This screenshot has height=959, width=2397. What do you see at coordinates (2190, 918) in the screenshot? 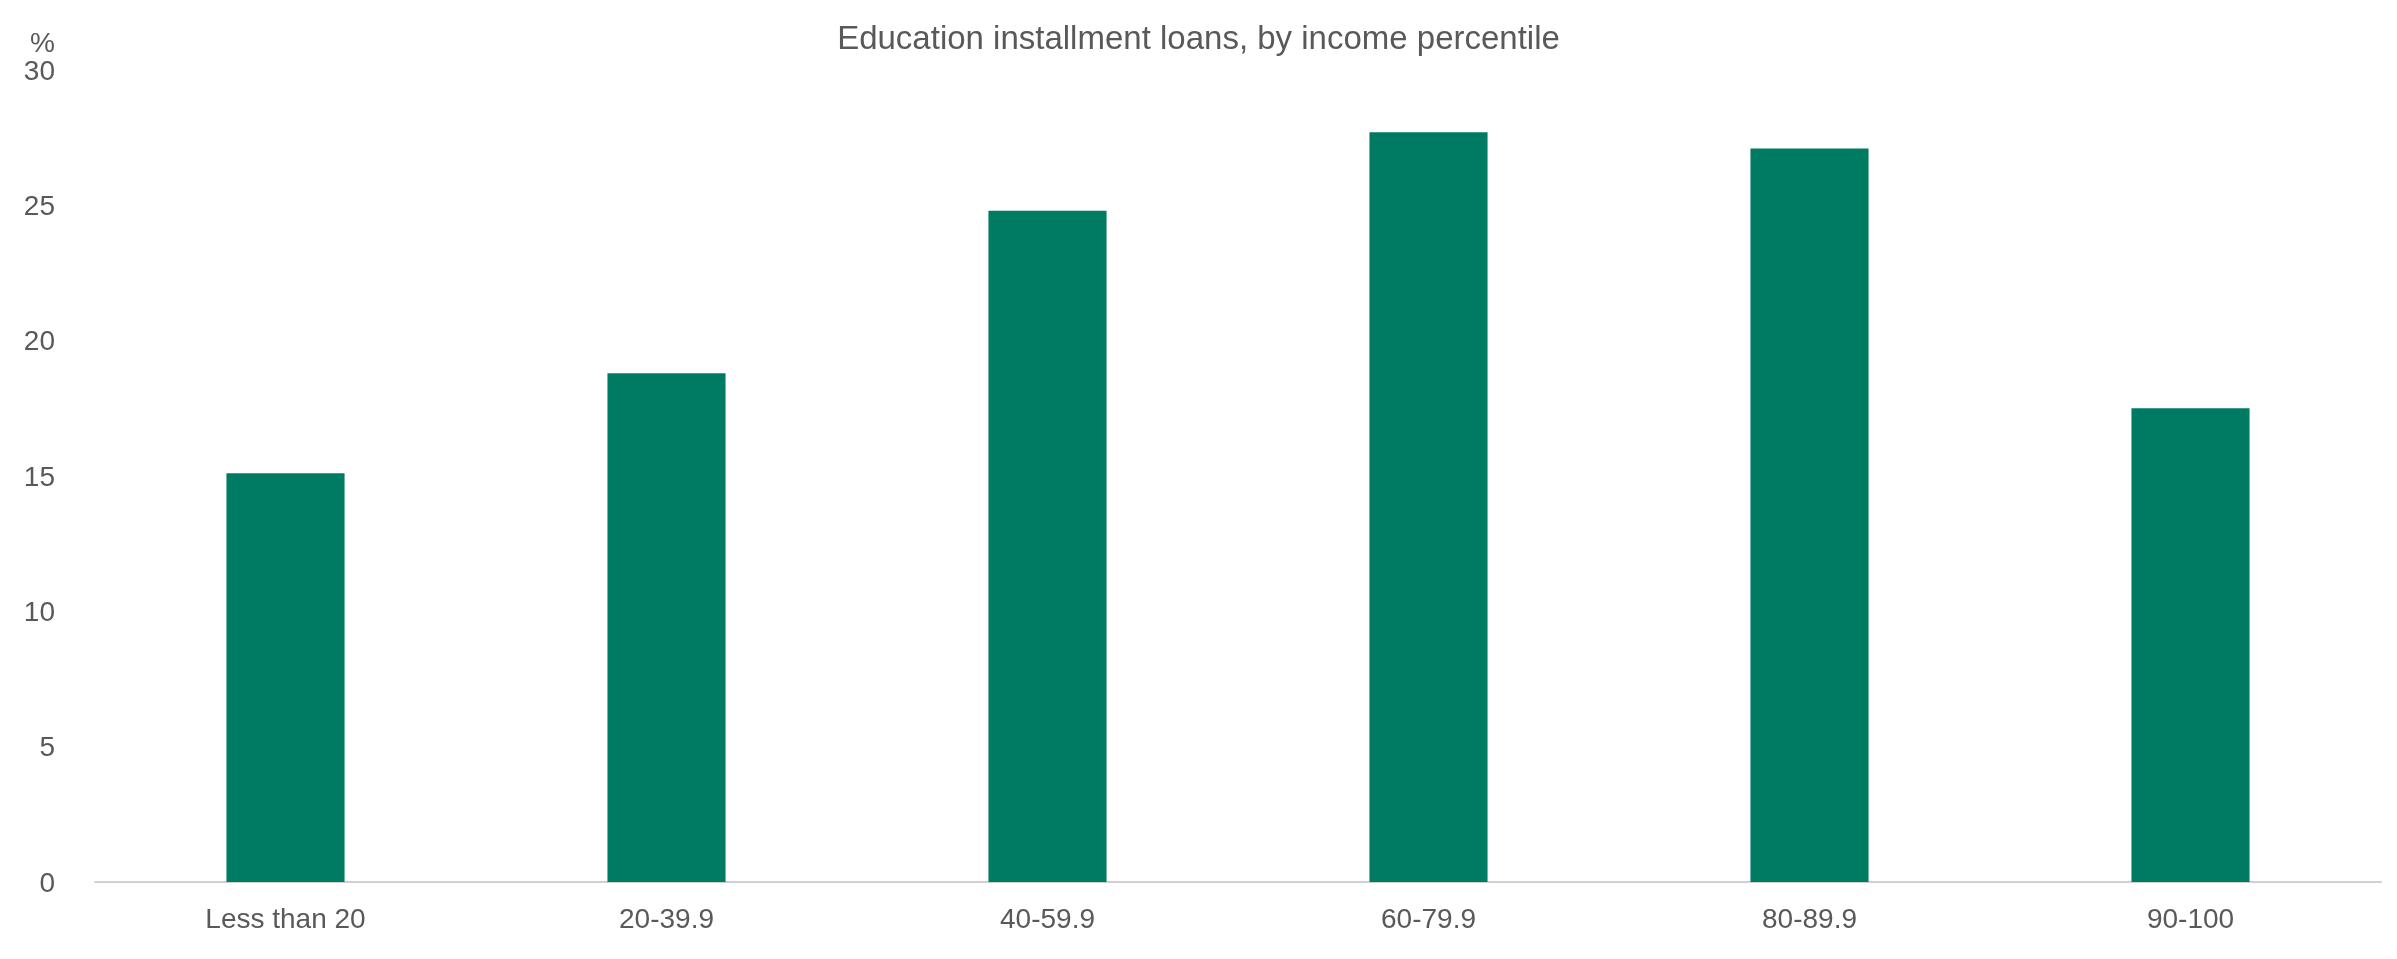
I see `x-tick-label: 90-100` at bounding box center [2190, 918].